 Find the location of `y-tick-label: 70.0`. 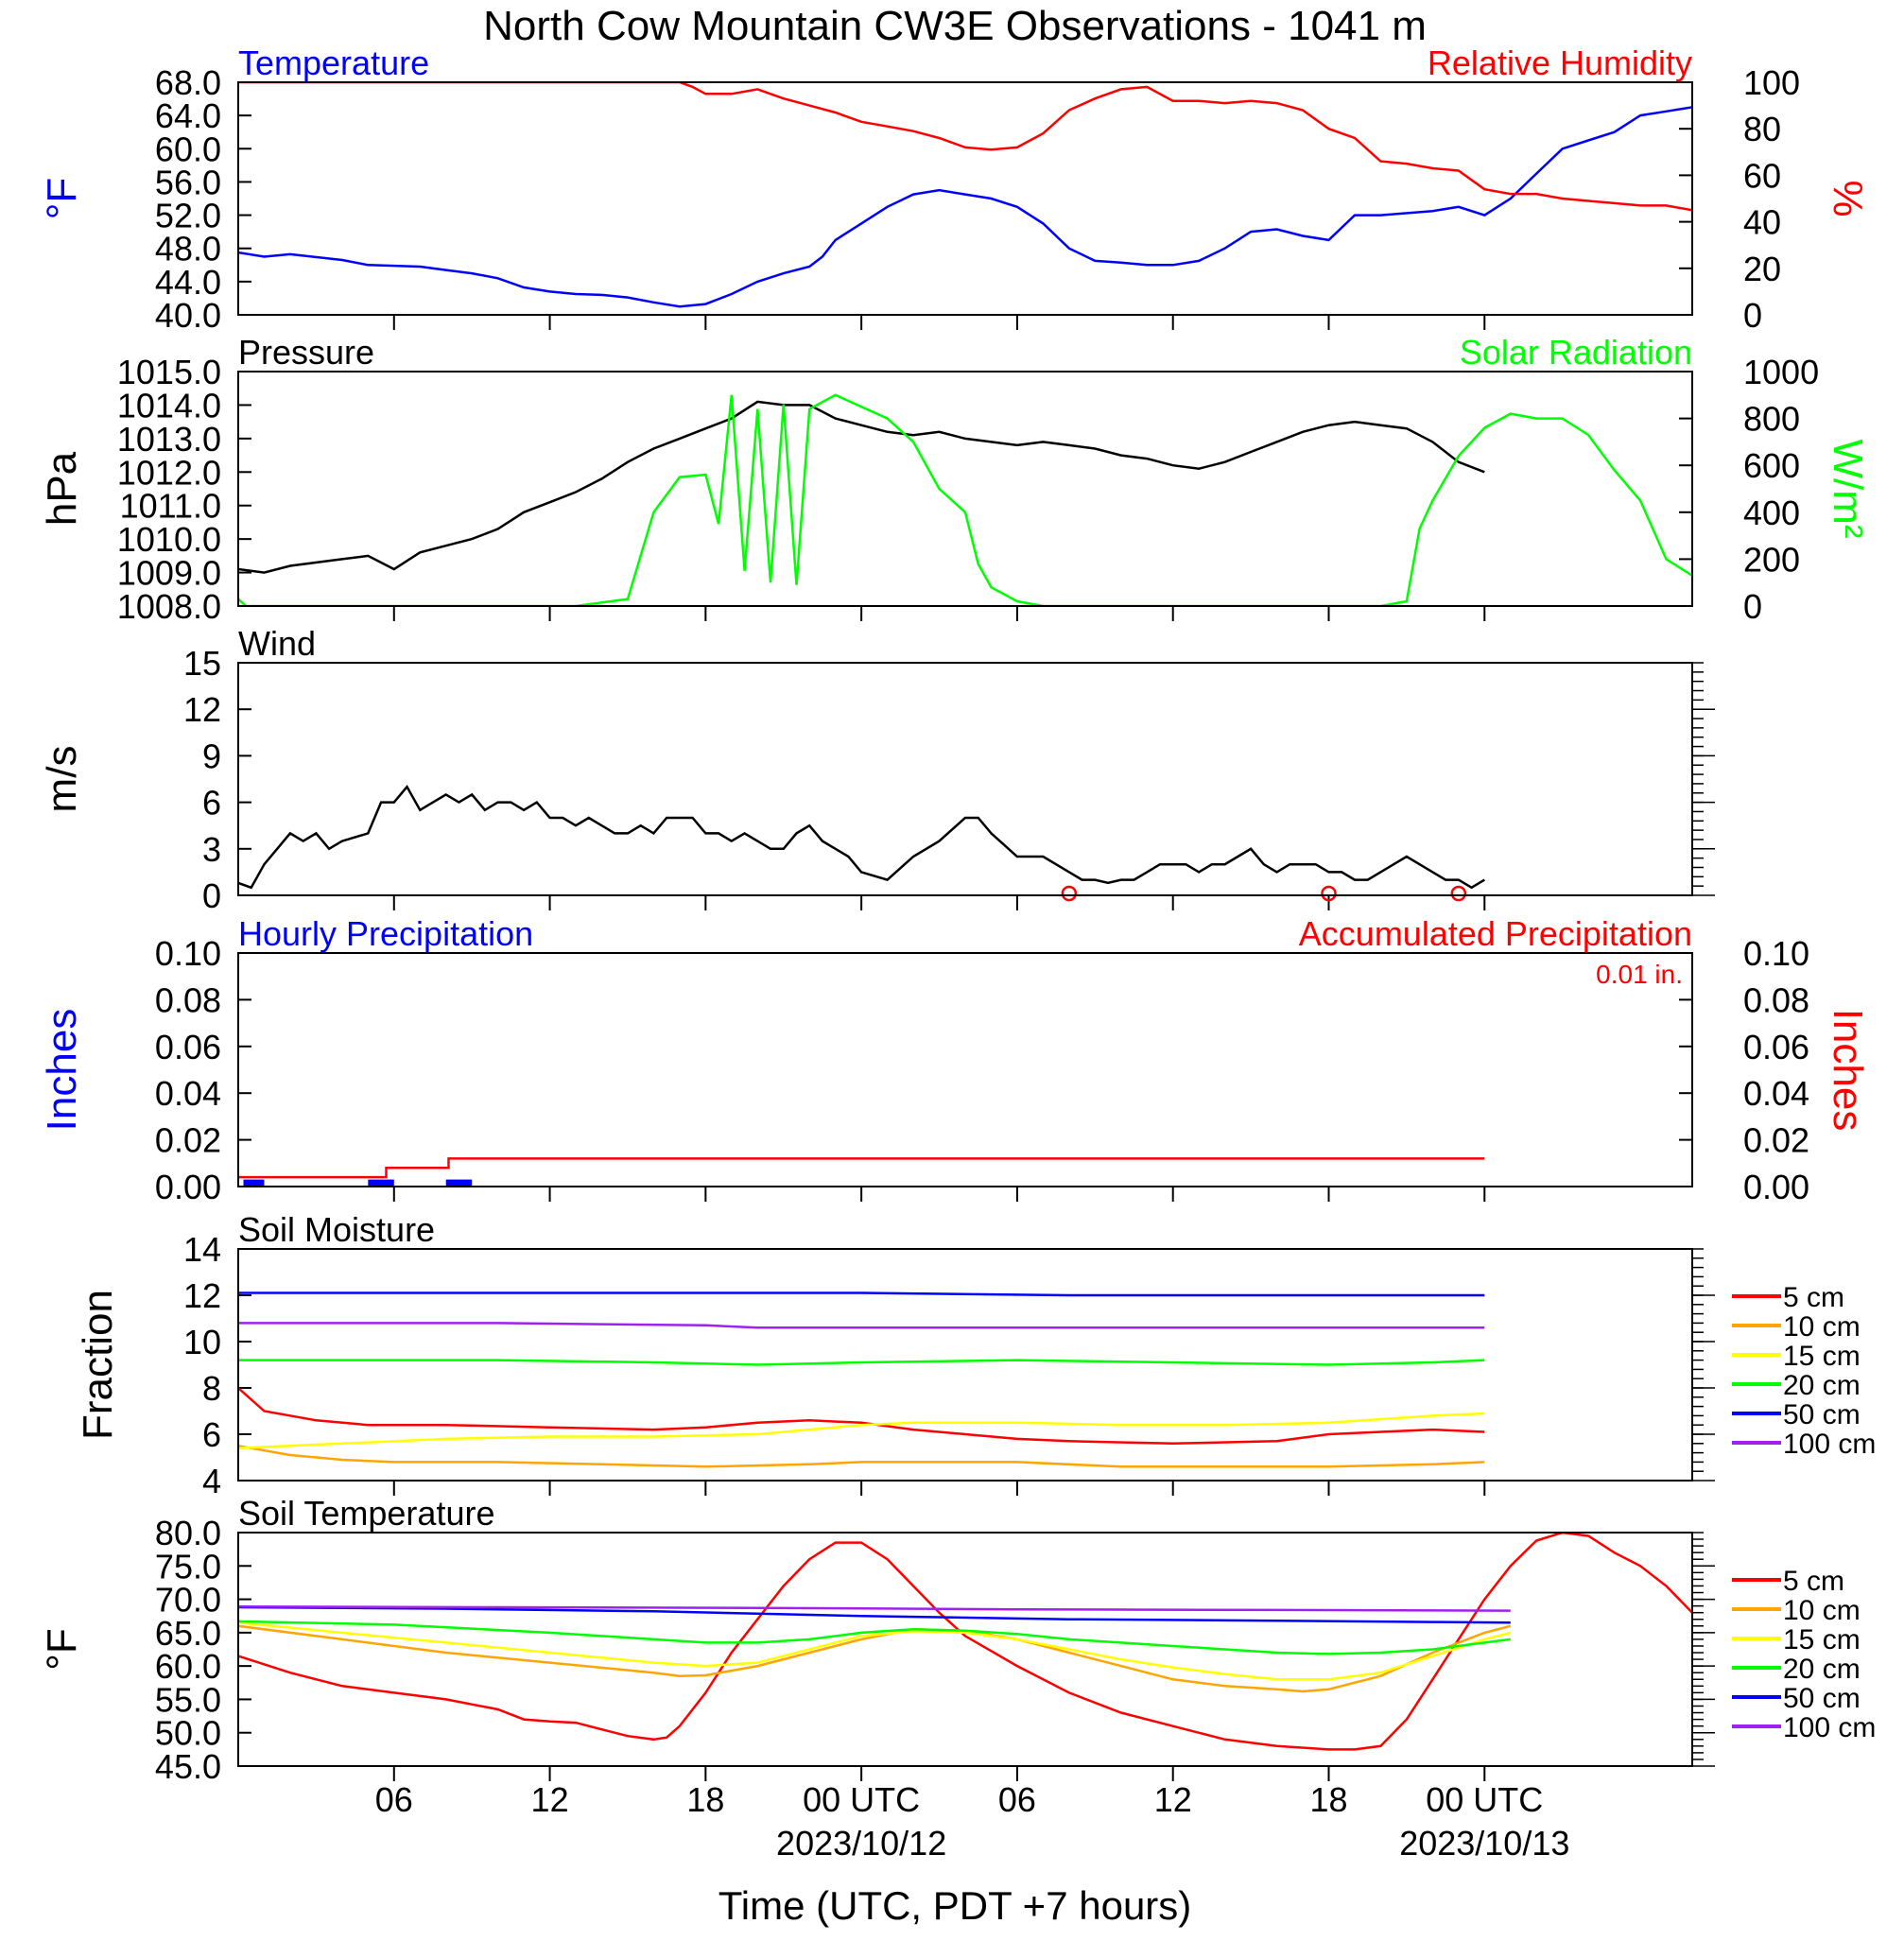

y-tick-label: 70.0 is located at coordinates (188, 1601).